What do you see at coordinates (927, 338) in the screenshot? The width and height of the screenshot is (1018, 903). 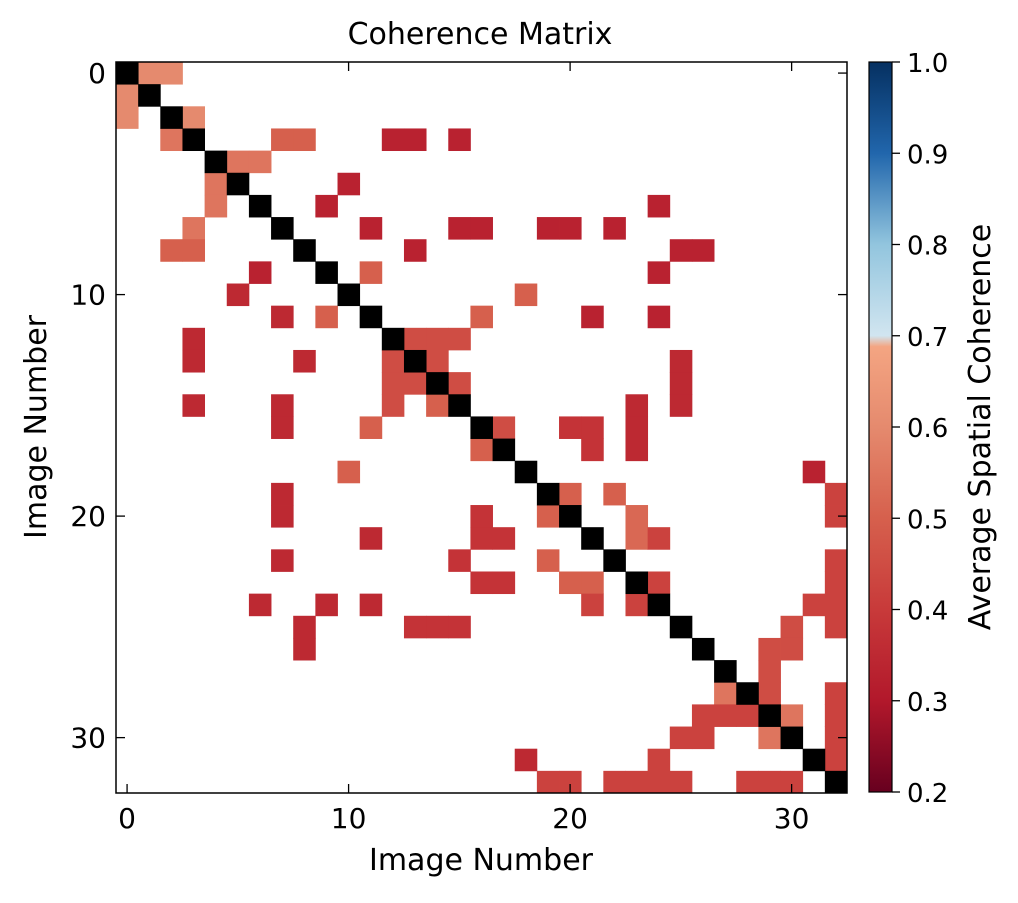 I see `colorbar-tick-label: 0.7` at bounding box center [927, 338].